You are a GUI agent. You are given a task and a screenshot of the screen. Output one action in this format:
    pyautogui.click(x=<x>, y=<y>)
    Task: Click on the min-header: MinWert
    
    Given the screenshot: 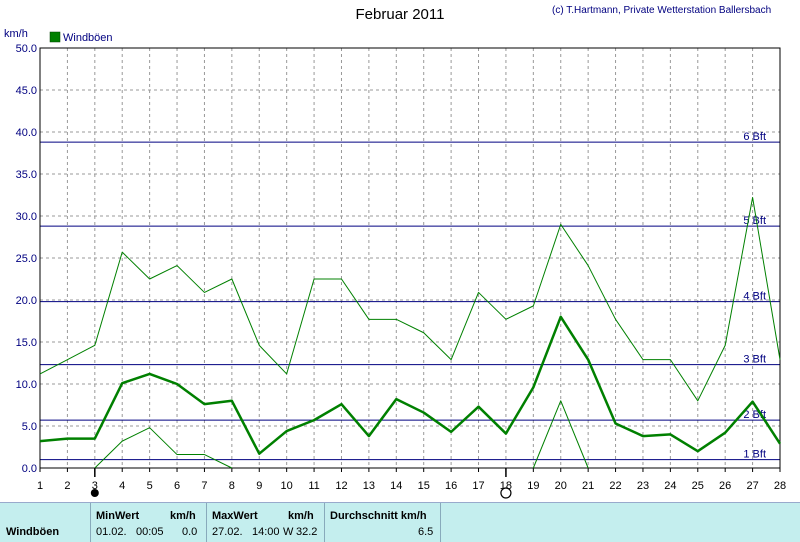 What is the action you would take?
    pyautogui.click(x=118, y=516)
    